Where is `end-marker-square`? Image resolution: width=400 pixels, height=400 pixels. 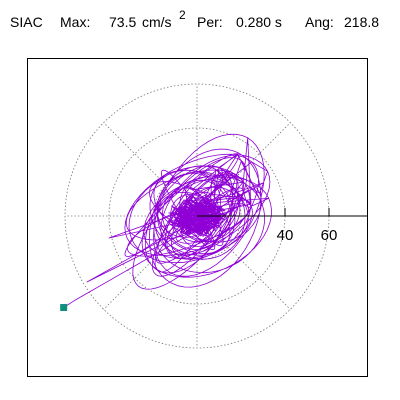
end-marker-square is located at coordinates (64, 308).